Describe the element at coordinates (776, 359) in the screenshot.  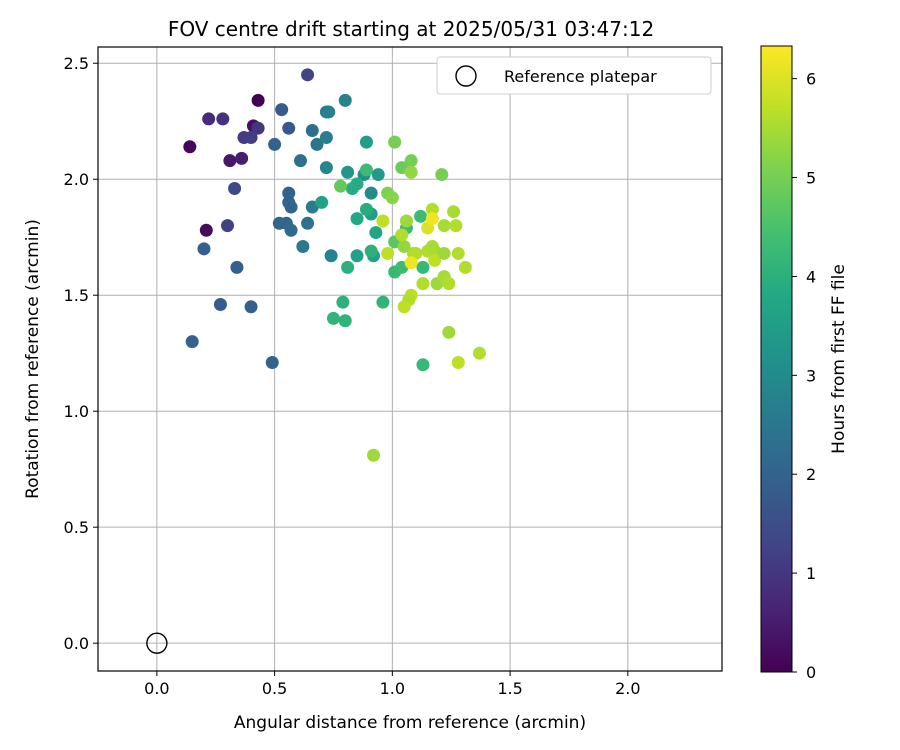
I see `colorbar-gradient` at that location.